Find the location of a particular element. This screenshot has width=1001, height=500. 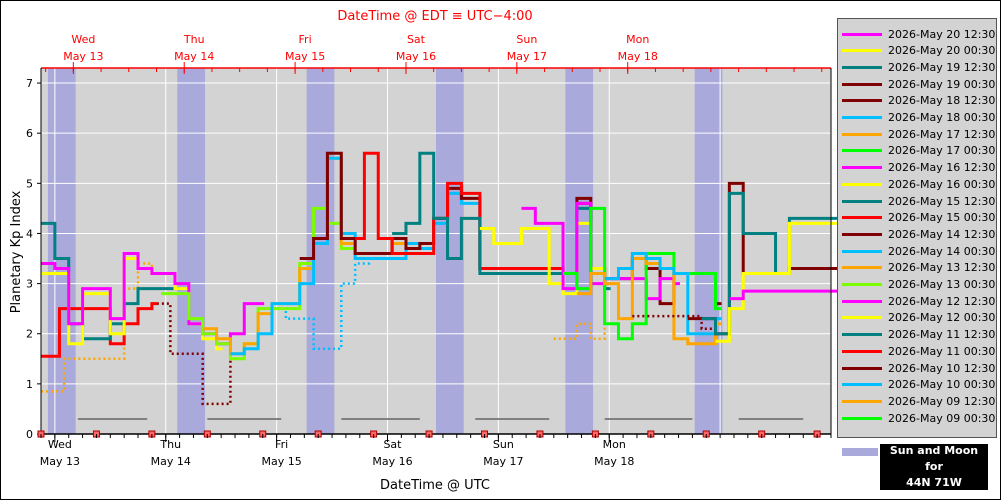

legend-item: 2026-May 19 12:30 is located at coordinates (918, 67).